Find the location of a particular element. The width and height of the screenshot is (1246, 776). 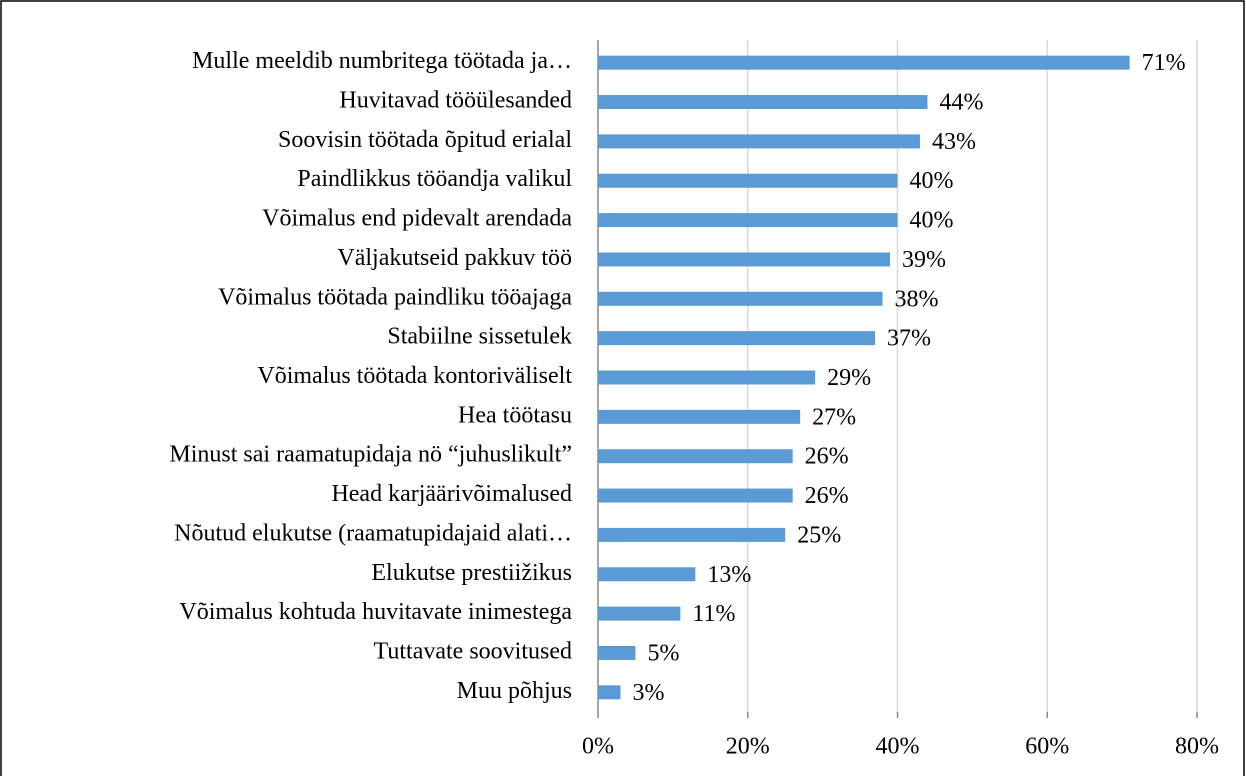

y-tick-label: Paindlikkus tööandja valikul is located at coordinates (434, 179).